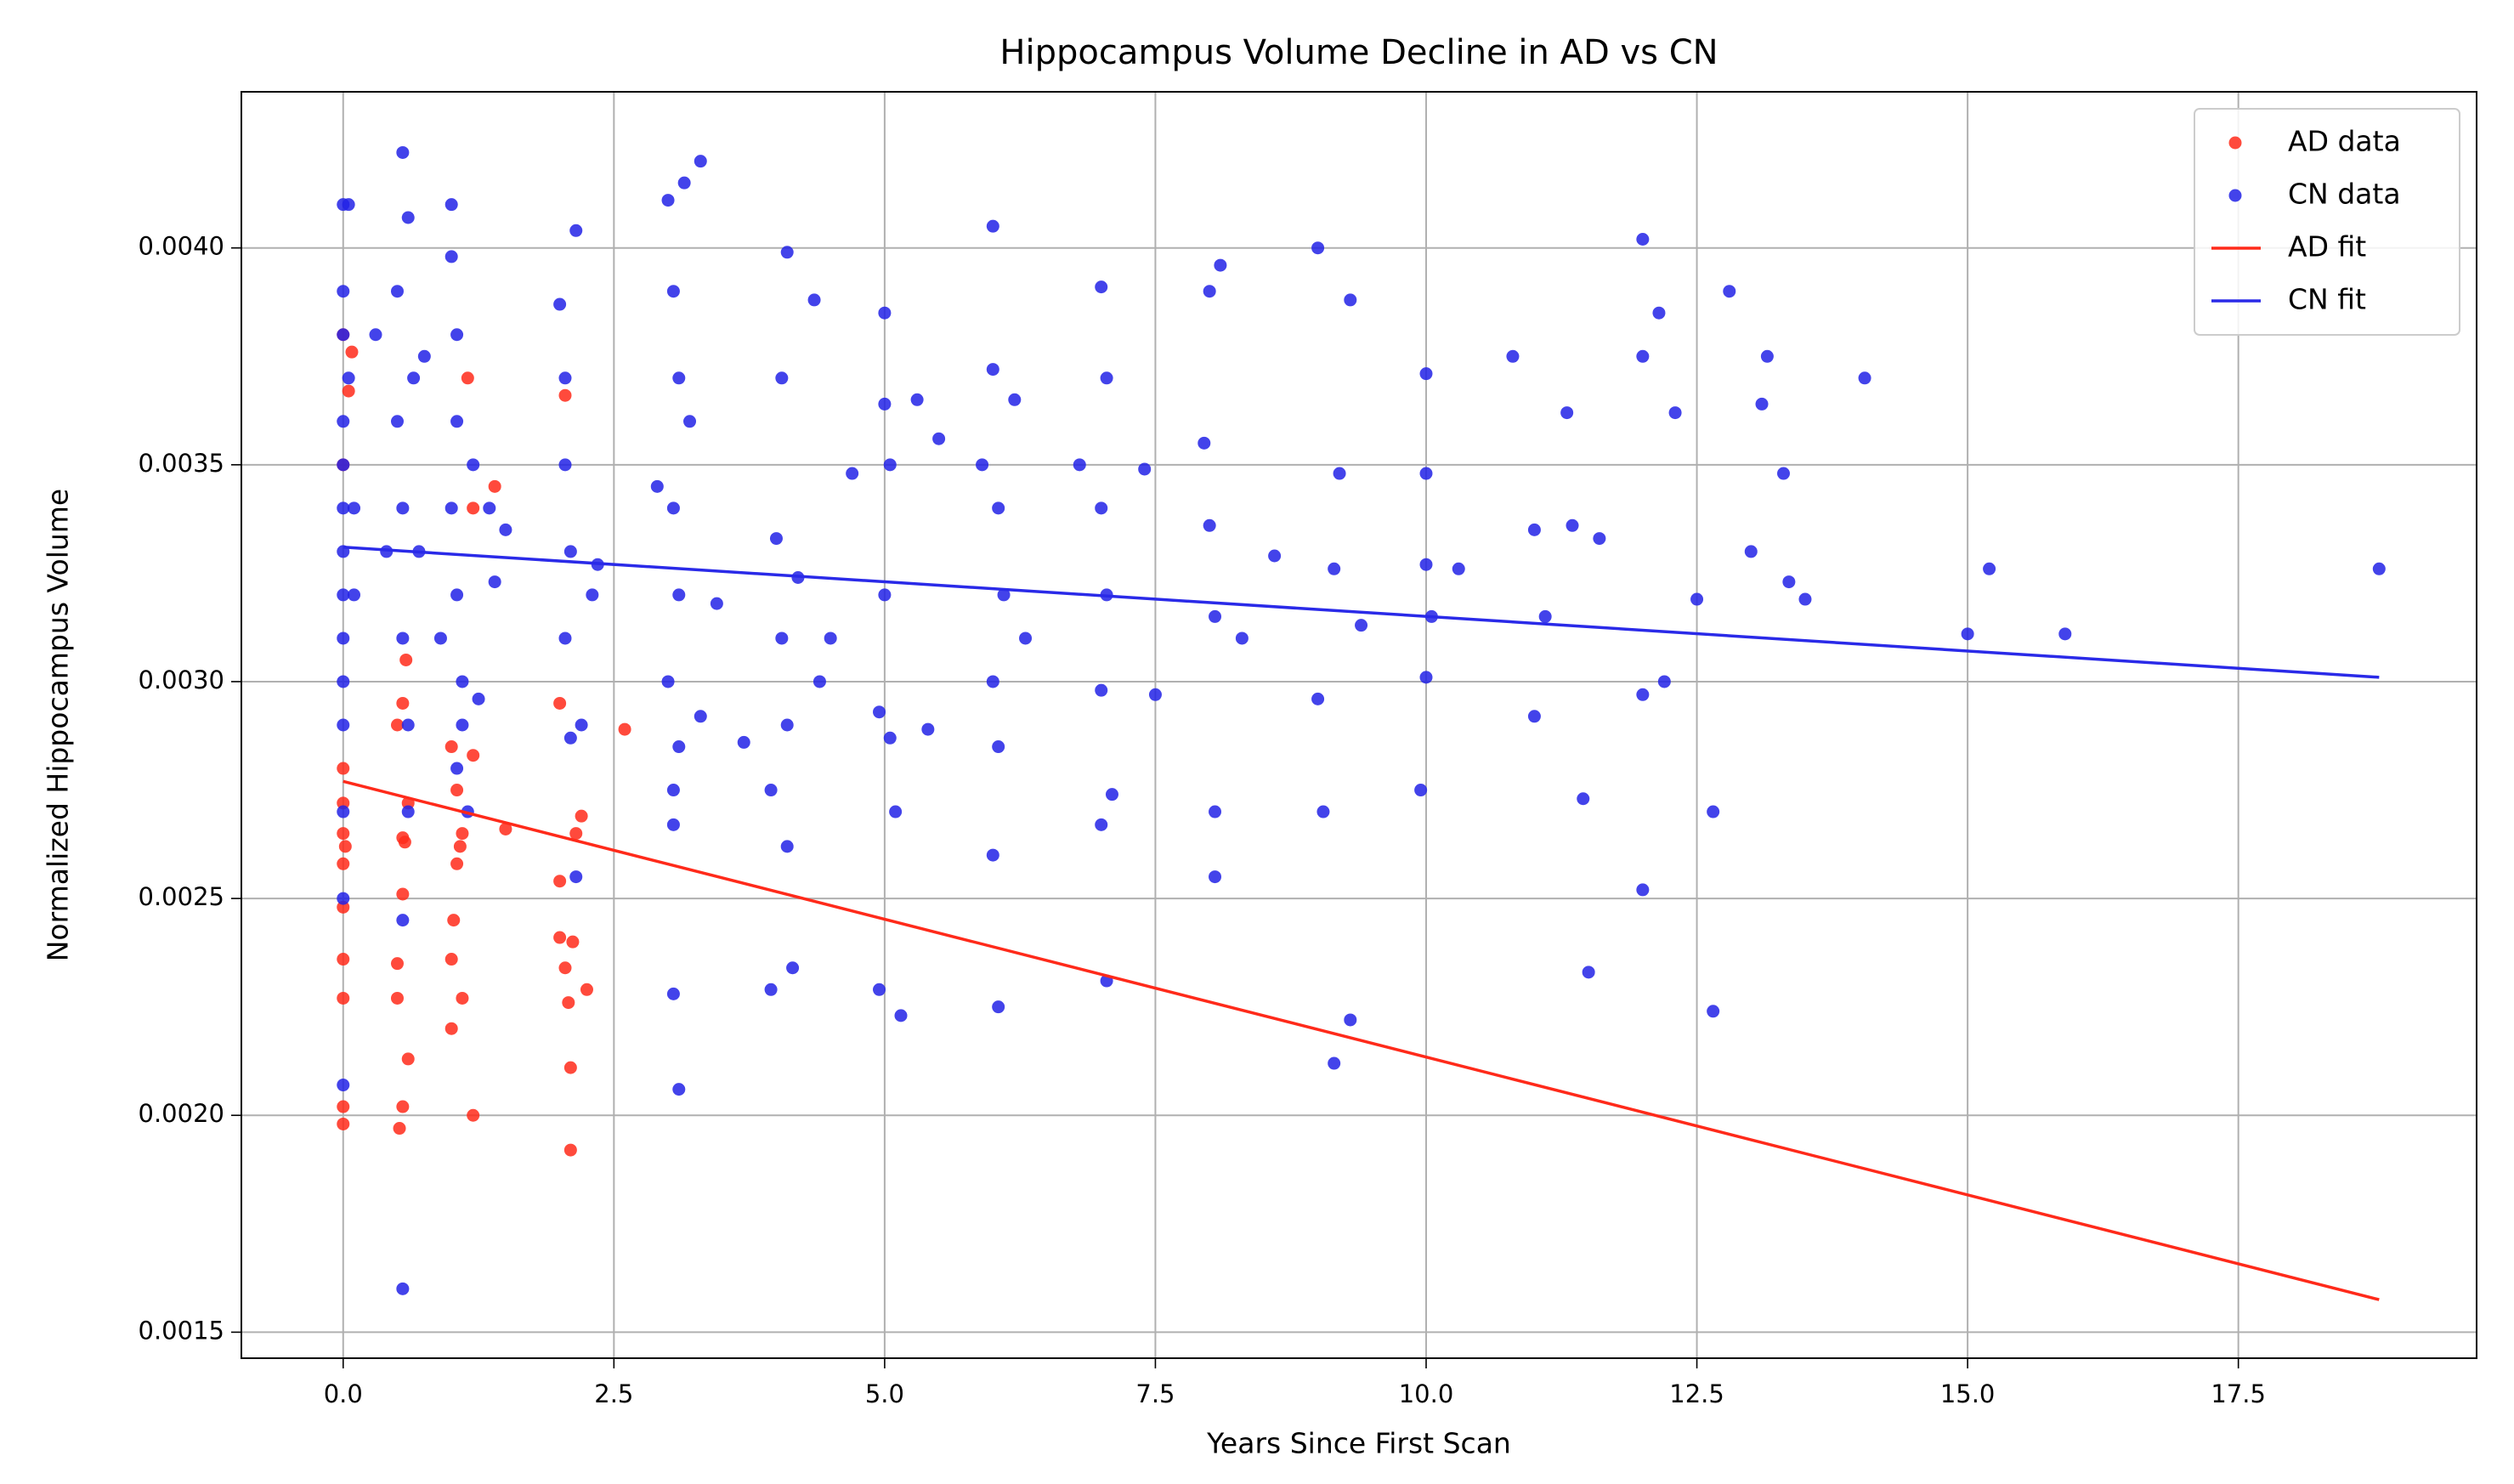  Describe the element at coordinates (1358, 1443) in the screenshot. I see `x-axis-label: Years Since First Scan` at that location.